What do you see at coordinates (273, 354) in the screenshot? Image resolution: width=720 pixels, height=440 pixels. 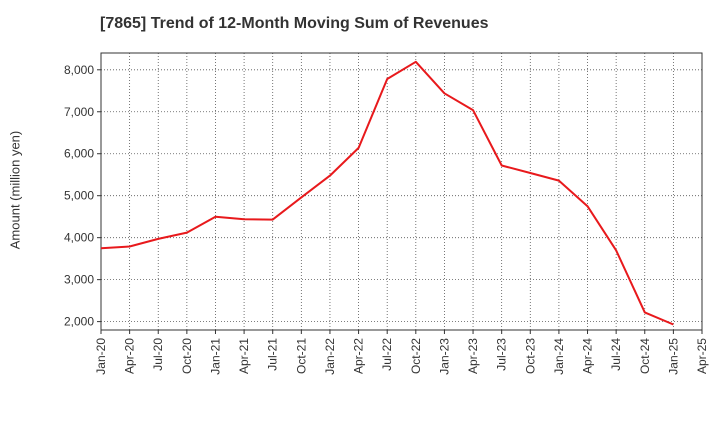 I see `x-tick-label: Jul-21` at bounding box center [273, 354].